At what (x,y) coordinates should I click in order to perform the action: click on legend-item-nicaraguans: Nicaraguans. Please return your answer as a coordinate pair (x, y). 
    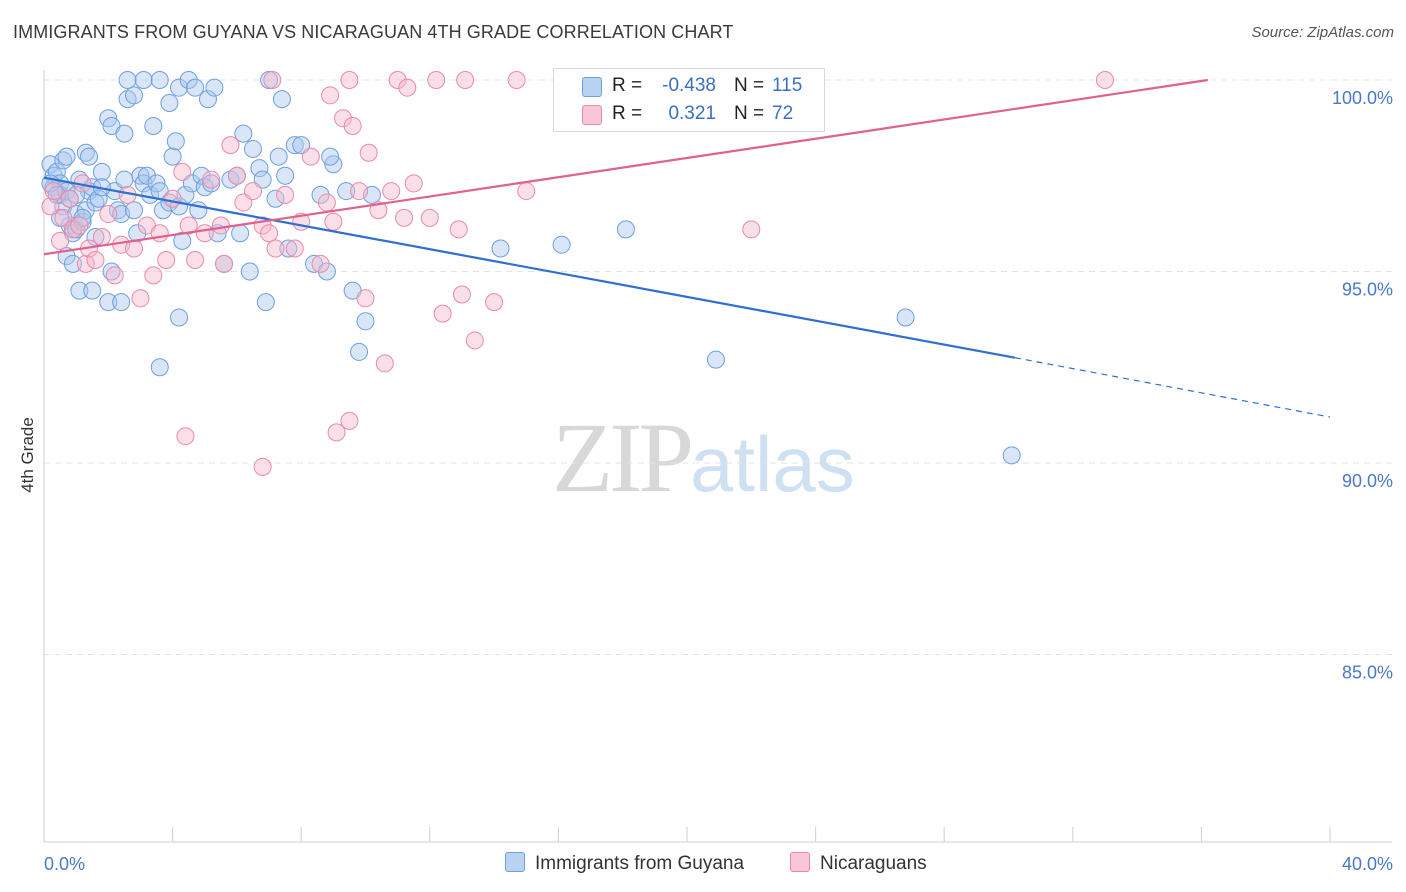
    Looking at the image, I should click on (858, 863).